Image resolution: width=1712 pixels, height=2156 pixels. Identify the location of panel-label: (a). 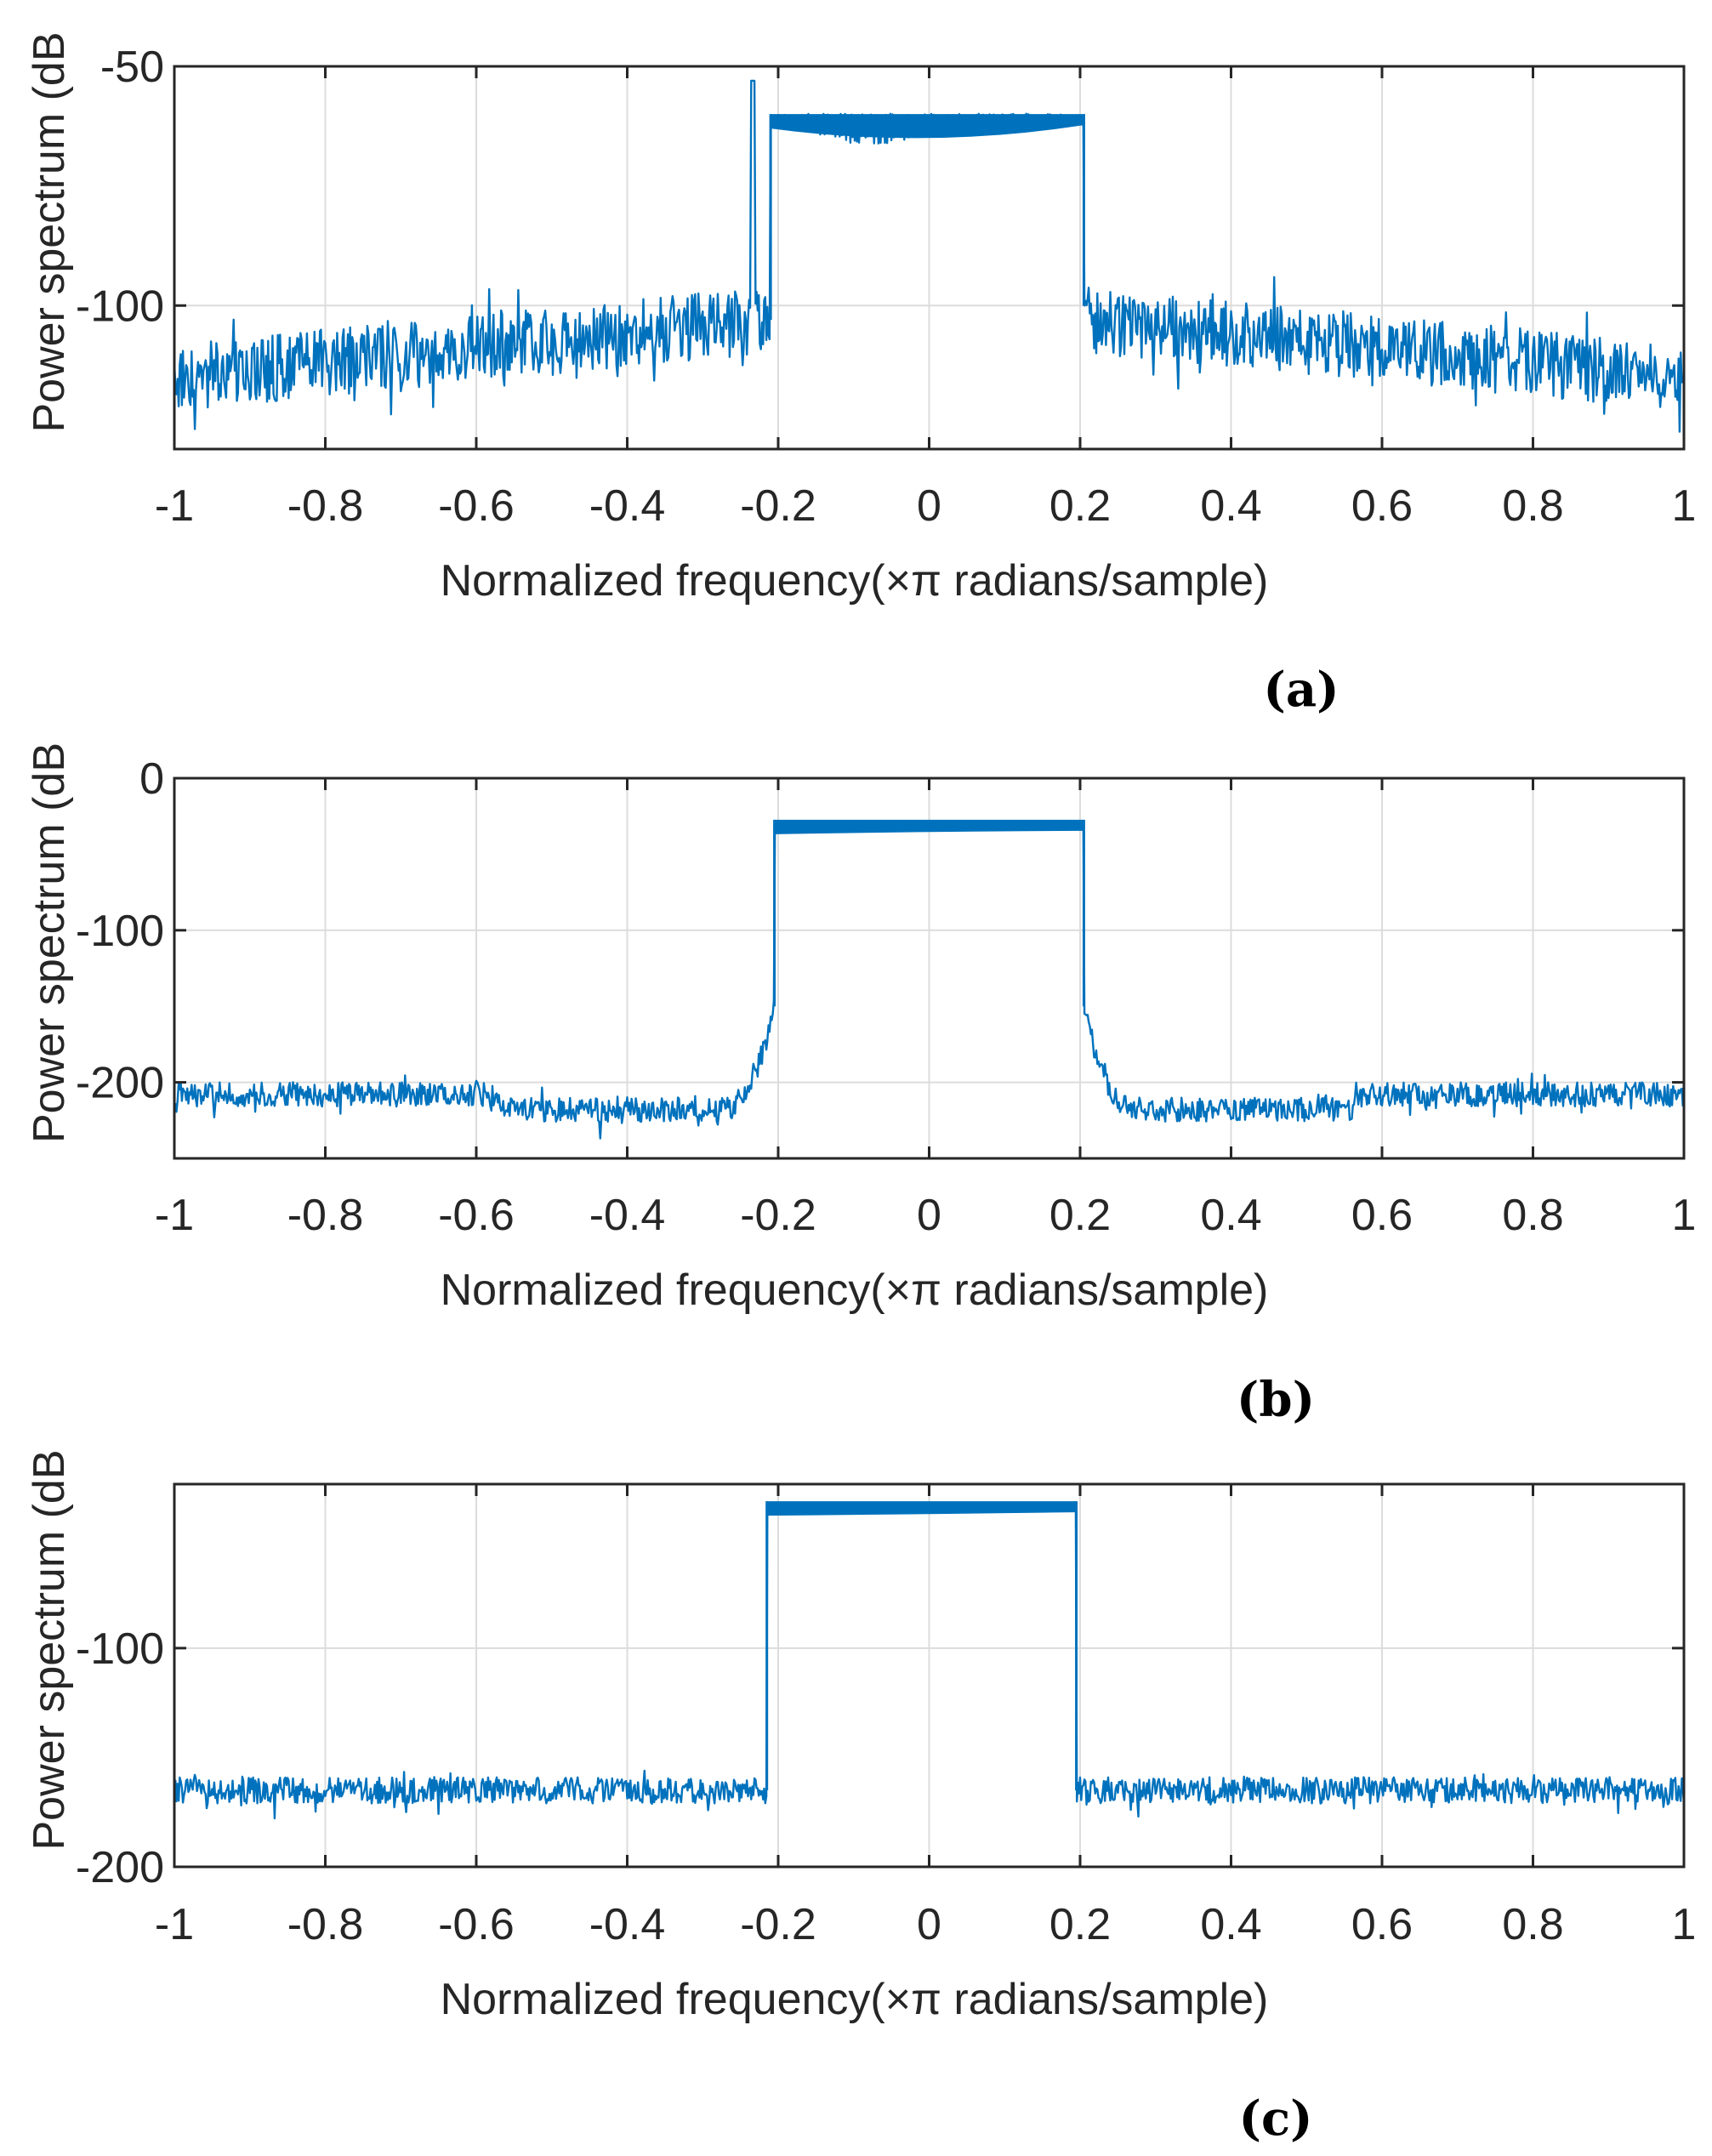
(1301, 690).